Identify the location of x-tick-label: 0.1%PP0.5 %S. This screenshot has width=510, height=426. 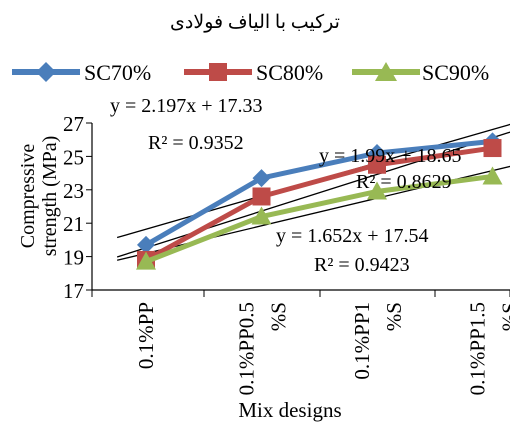
(263, 348).